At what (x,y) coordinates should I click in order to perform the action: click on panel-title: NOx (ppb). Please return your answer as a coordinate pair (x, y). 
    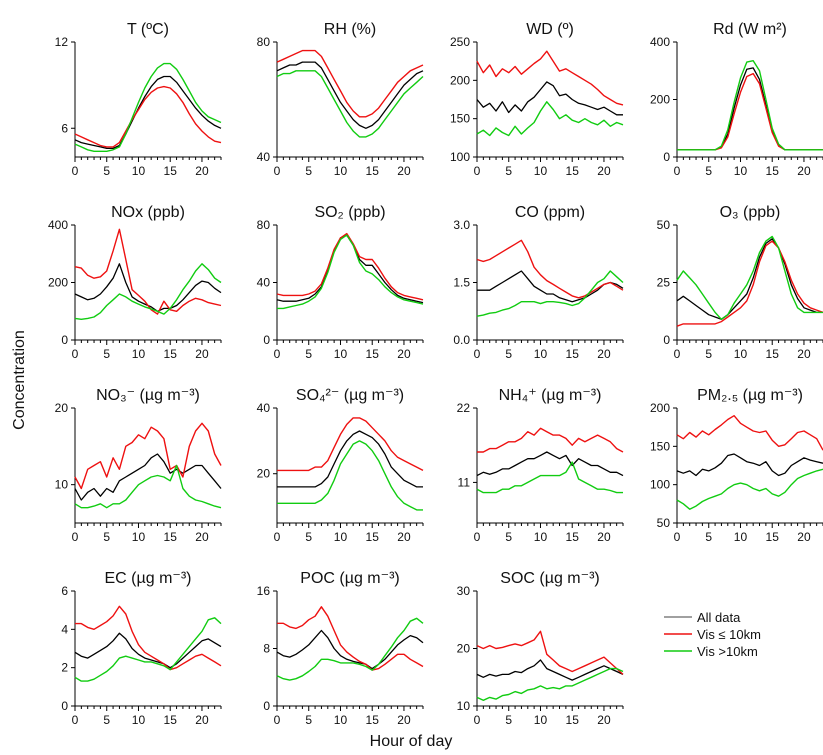
    Looking at the image, I should click on (148, 212).